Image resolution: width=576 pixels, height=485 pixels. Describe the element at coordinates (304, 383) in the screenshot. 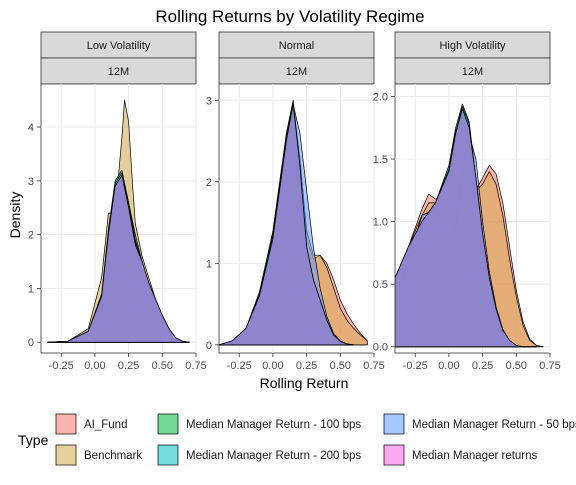

I see `x-axis-title: Rolling Return` at that location.